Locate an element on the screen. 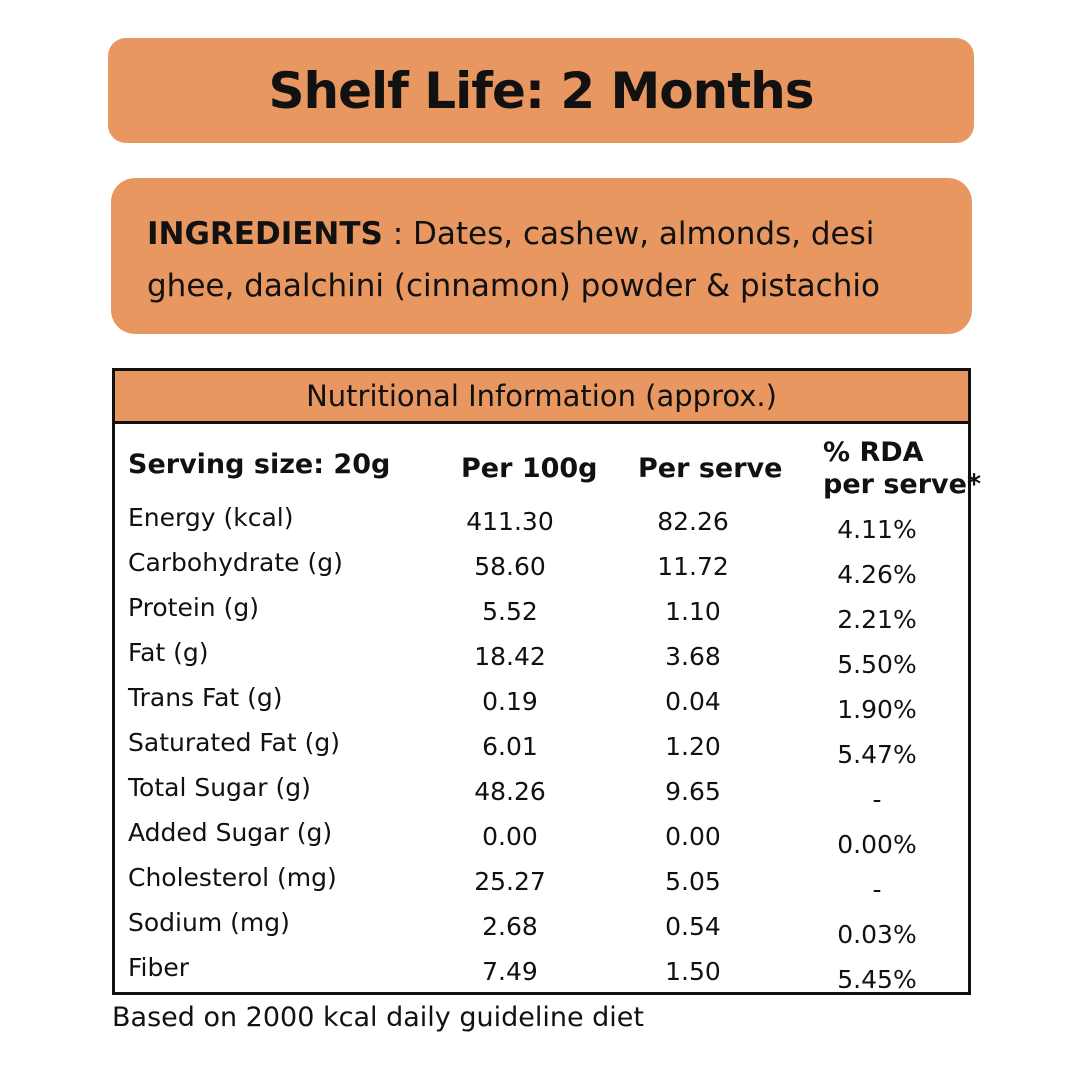 The height and width of the screenshot is (1080, 1080). shelf-life-banner: Shelf Life: 2 Months is located at coordinates (541, 90).